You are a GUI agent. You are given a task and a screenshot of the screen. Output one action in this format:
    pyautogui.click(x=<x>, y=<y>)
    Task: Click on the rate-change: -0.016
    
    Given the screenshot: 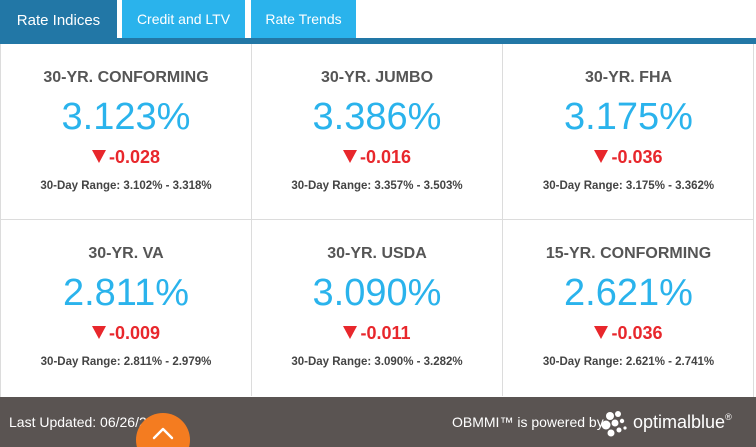 What is the action you would take?
    pyautogui.click(x=377, y=157)
    